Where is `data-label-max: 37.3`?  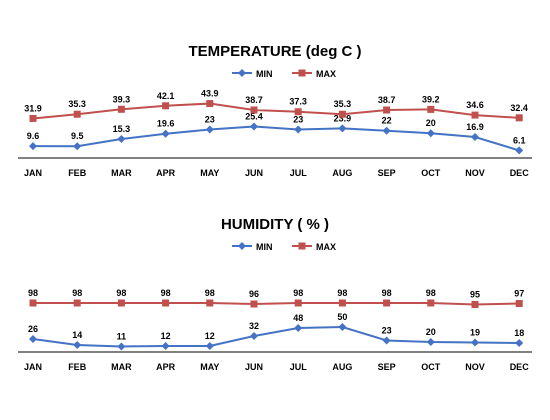
data-label-max: 37.3 is located at coordinates (298, 102).